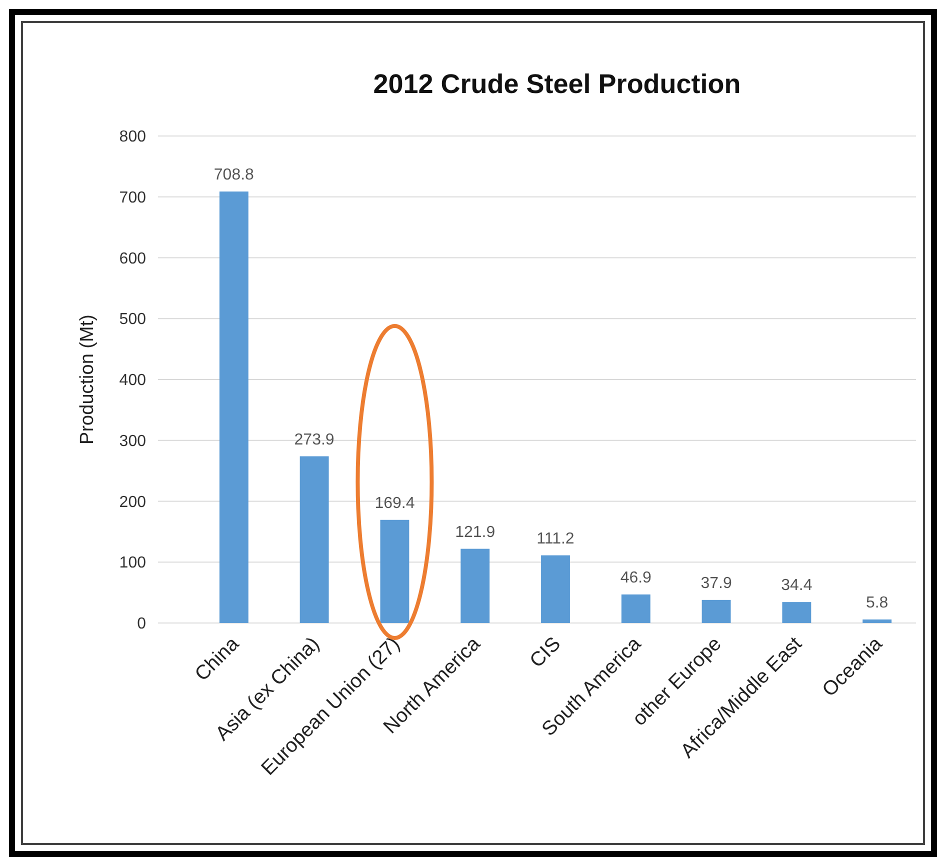 Image resolution: width=946 pixels, height=864 pixels. I want to click on y-tick-label: 200, so click(132, 502).